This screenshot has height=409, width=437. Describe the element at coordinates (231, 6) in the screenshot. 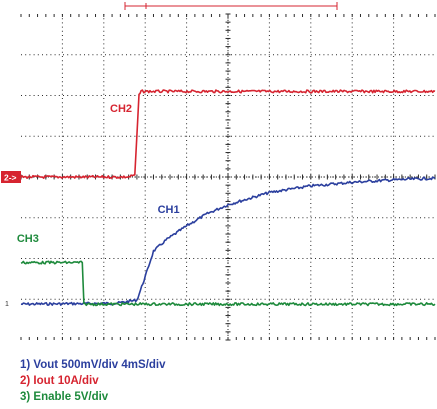

I see `trigger-position-marker` at that location.